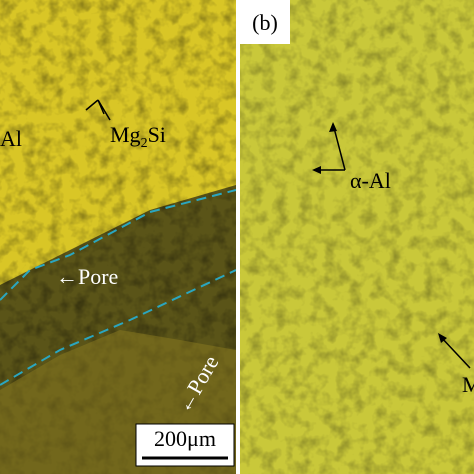 The height and width of the screenshot is (474, 474). What do you see at coordinates (370, 180) in the screenshot?
I see `label: α-Al` at bounding box center [370, 180].